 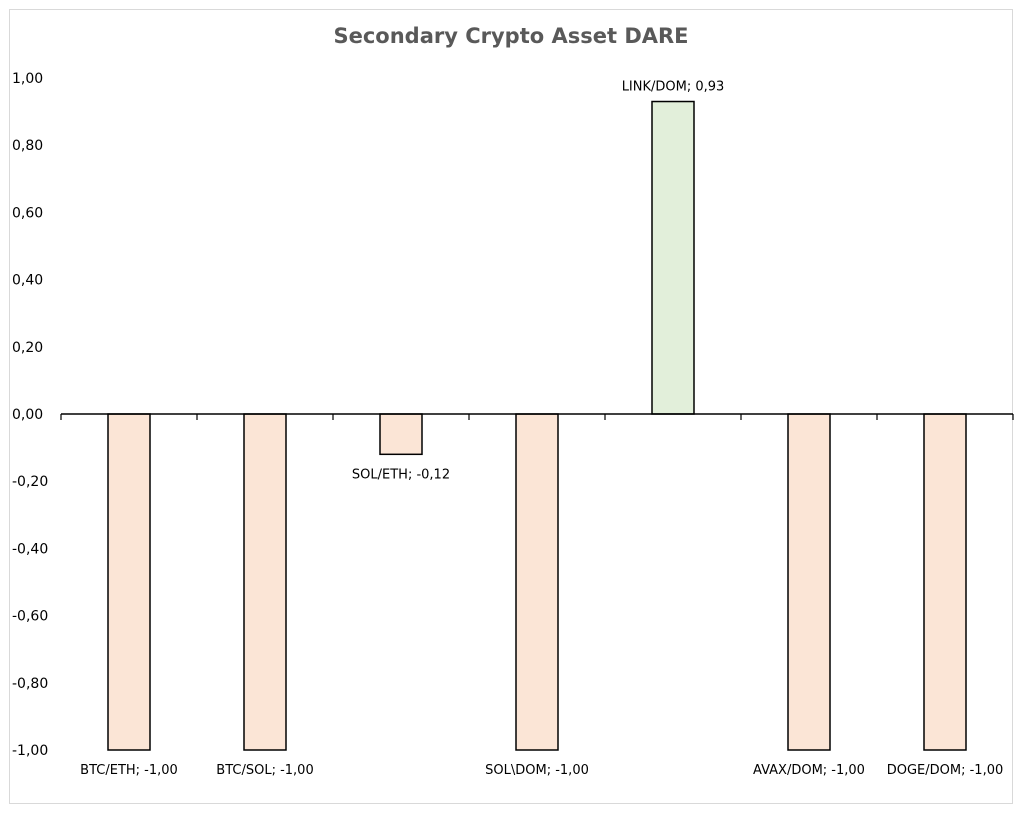 What do you see at coordinates (809, 770) in the screenshot?
I see `data-label: AVAX/DOM; -1,00` at bounding box center [809, 770].